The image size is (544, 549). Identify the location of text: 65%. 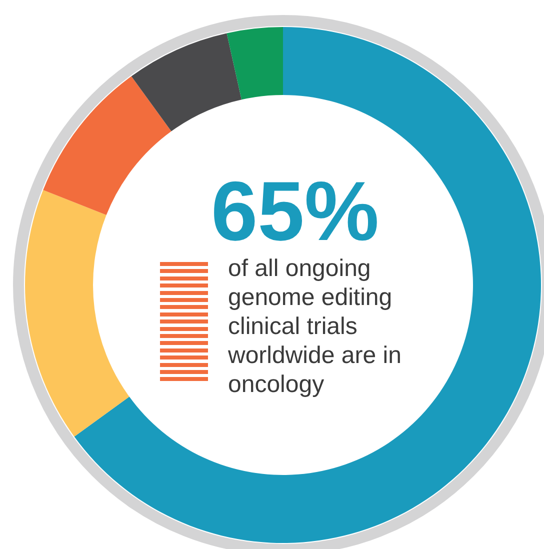
(295, 211).